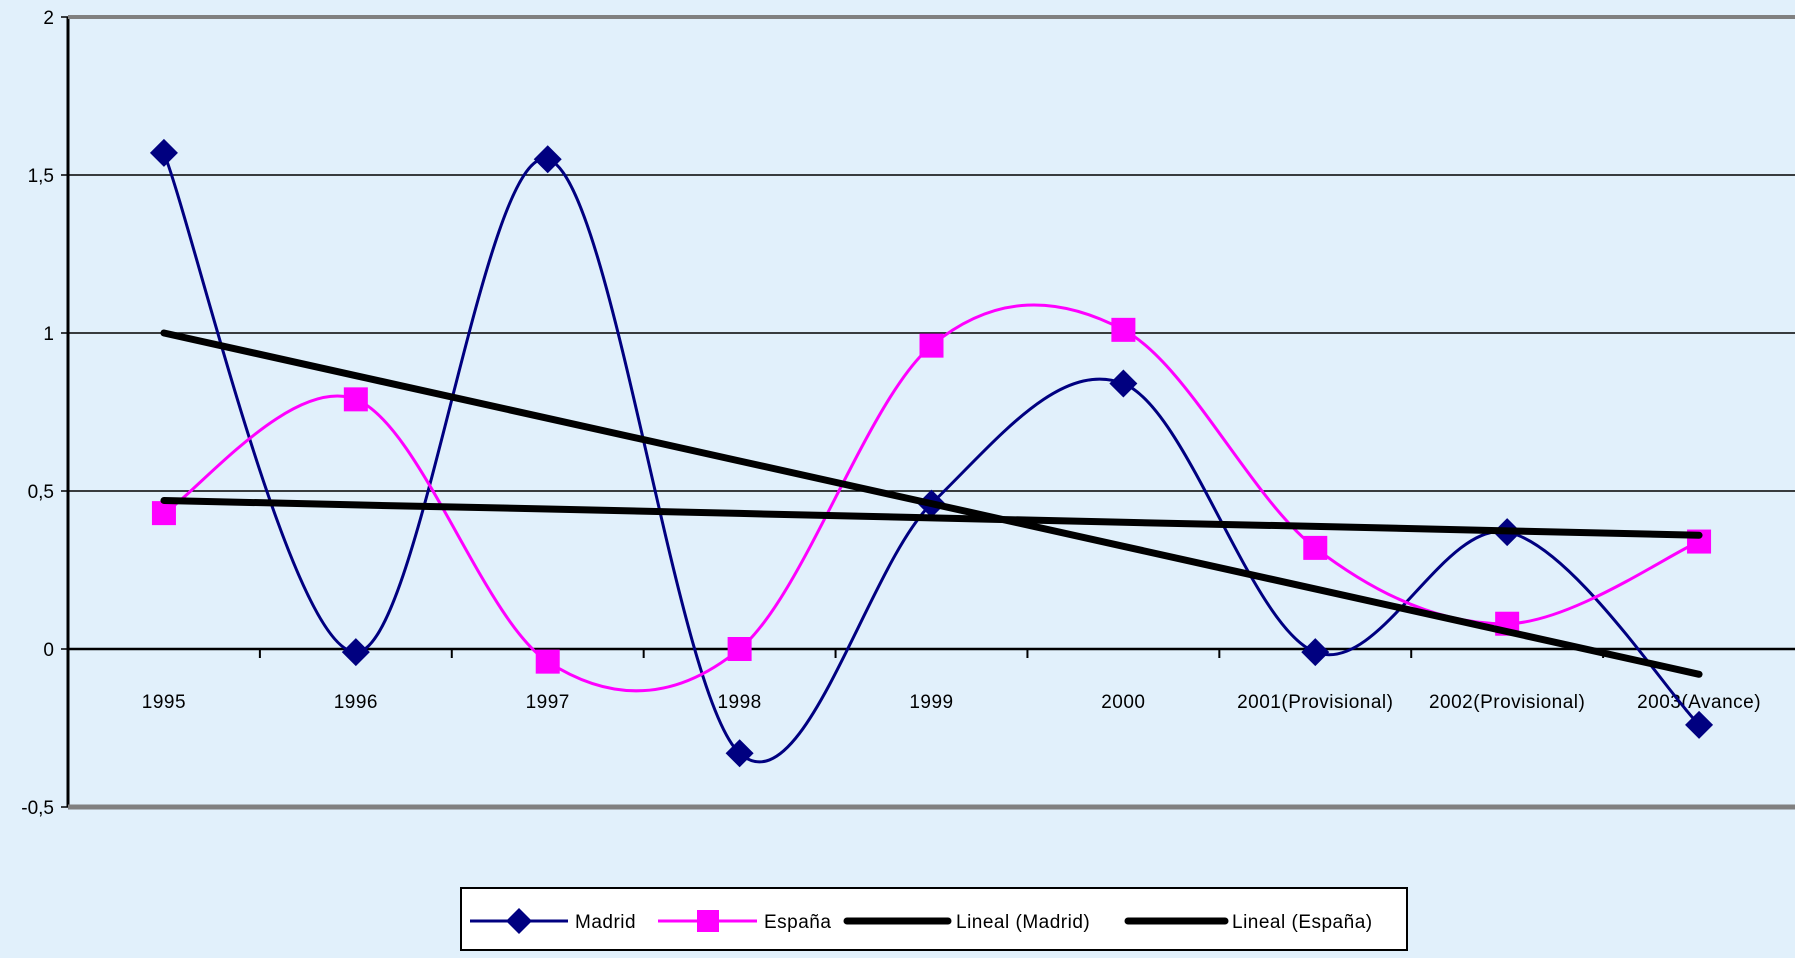 The height and width of the screenshot is (958, 1795). I want to click on x-tick-label: 2003(Avance), so click(1699, 702).